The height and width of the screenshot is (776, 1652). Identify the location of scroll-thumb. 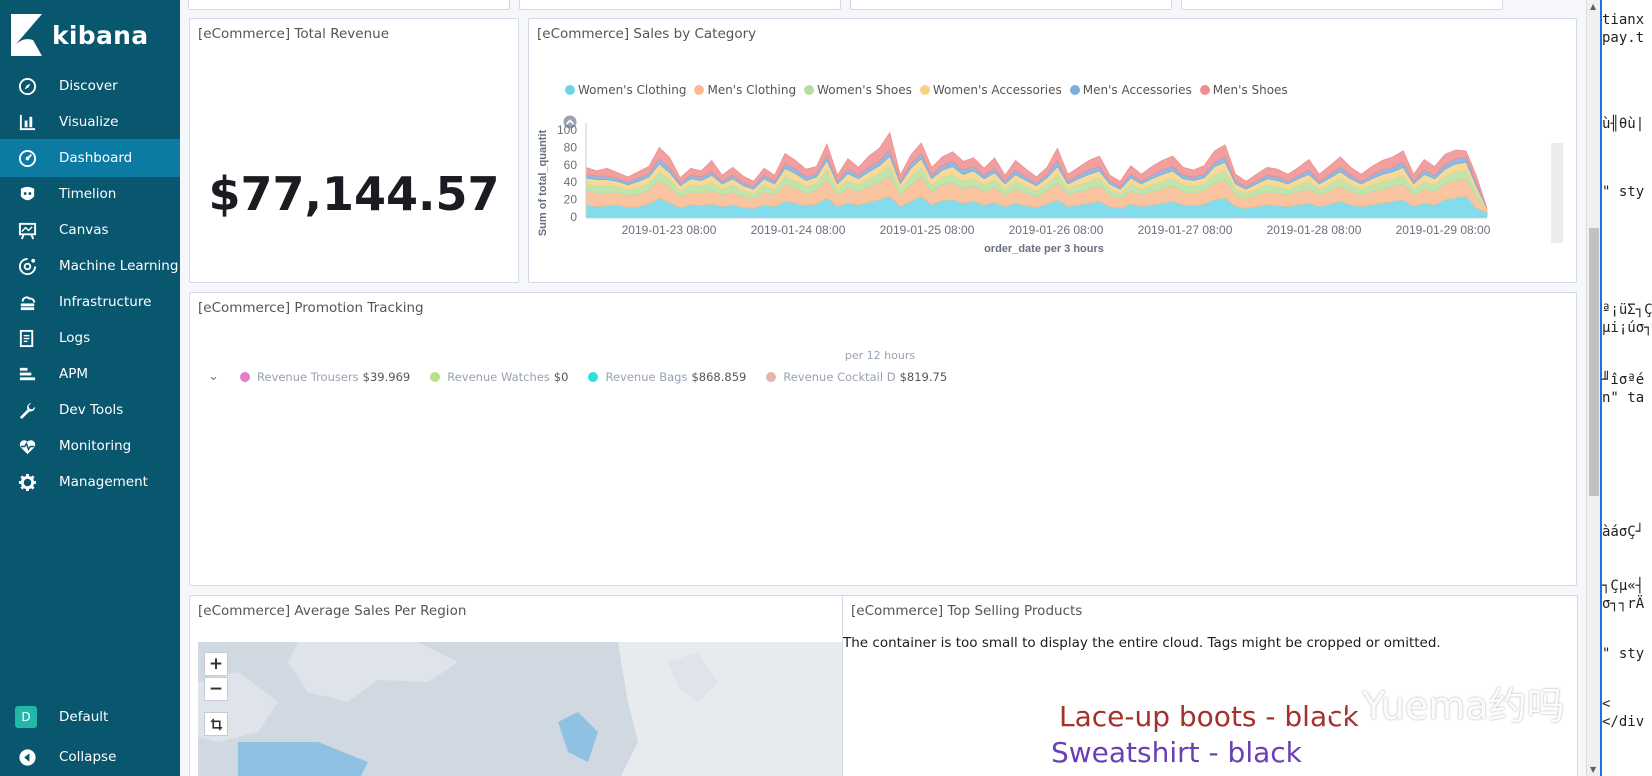
(1594, 362).